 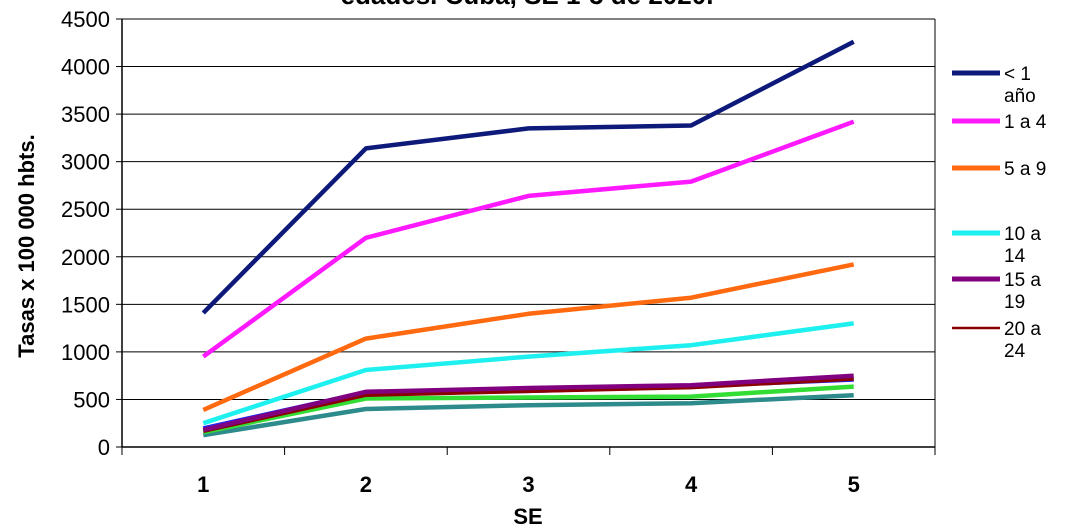 I want to click on legend-label: 15 a, so click(x=1022, y=280).